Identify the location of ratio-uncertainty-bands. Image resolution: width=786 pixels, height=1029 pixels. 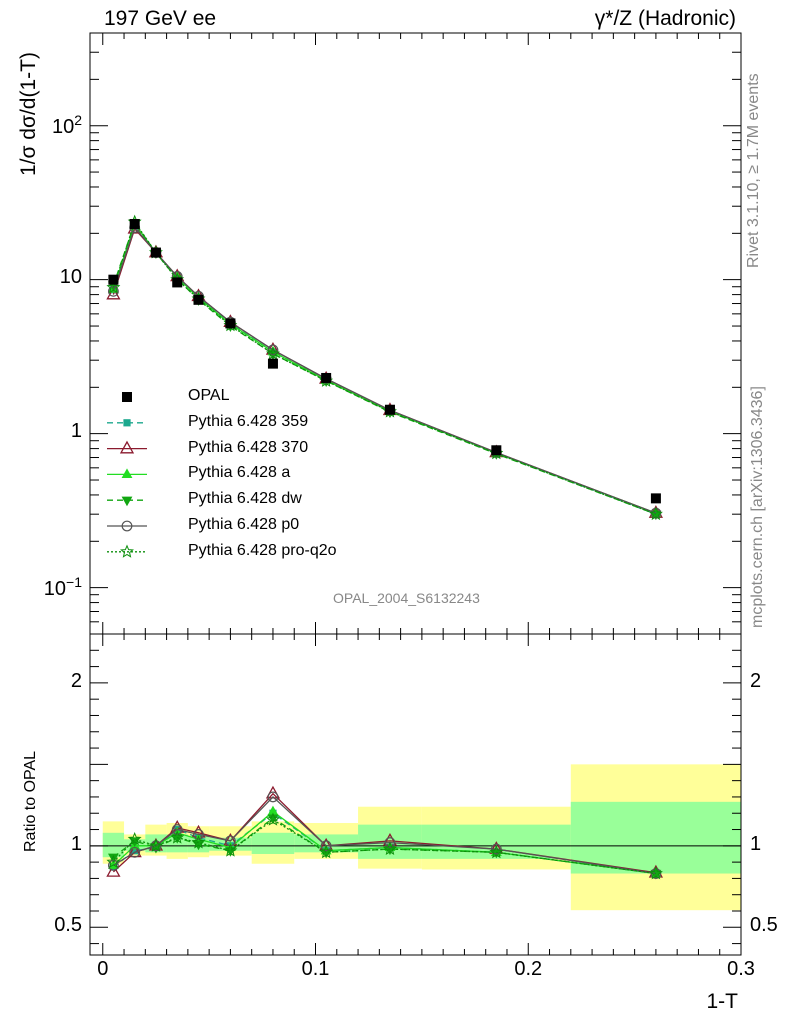
(421, 837).